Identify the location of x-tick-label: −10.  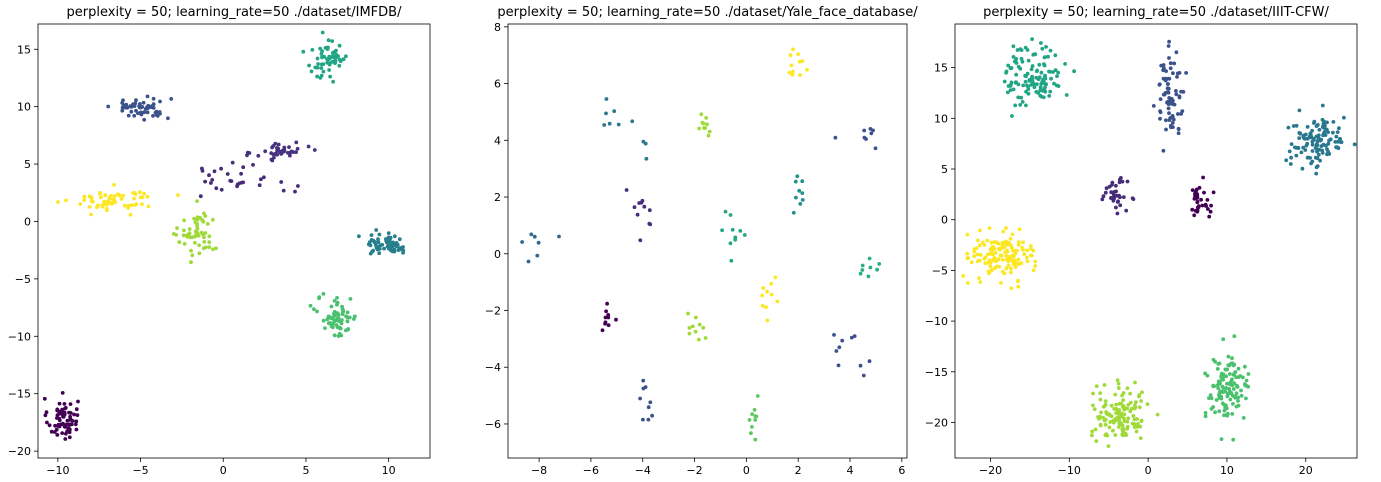
(1069, 470).